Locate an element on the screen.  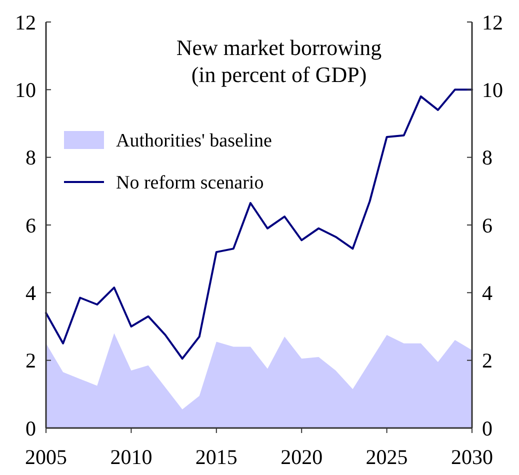
y2-tick-label: 10 is located at coordinates (492, 90).